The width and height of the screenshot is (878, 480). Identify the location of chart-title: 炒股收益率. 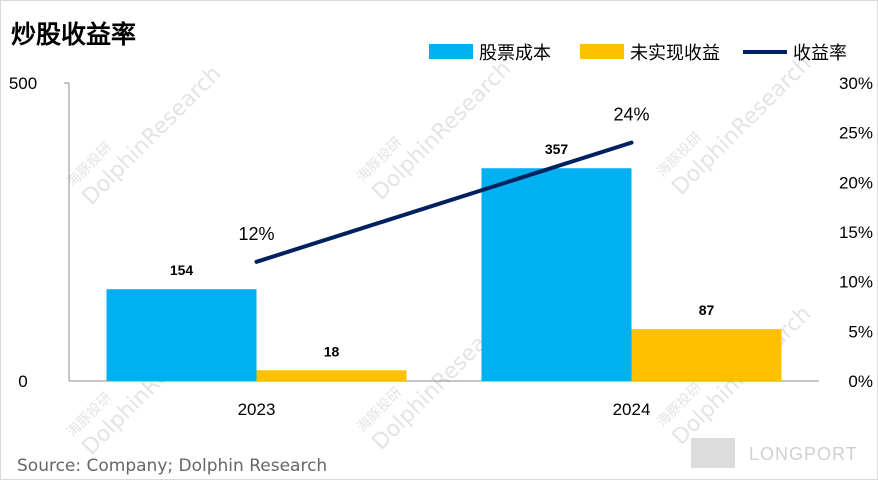
(73, 34).